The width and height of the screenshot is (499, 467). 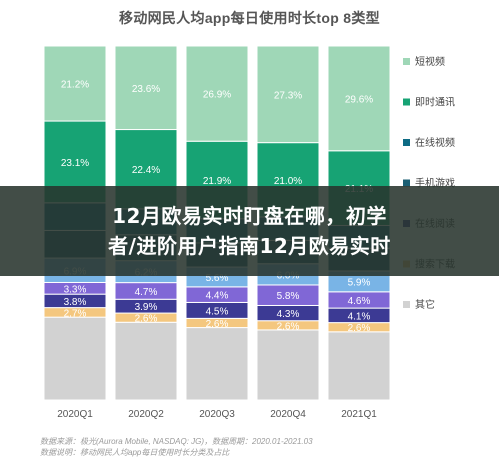 What do you see at coordinates (288, 314) in the screenshot?
I see `data-label: 4.3%` at bounding box center [288, 314].